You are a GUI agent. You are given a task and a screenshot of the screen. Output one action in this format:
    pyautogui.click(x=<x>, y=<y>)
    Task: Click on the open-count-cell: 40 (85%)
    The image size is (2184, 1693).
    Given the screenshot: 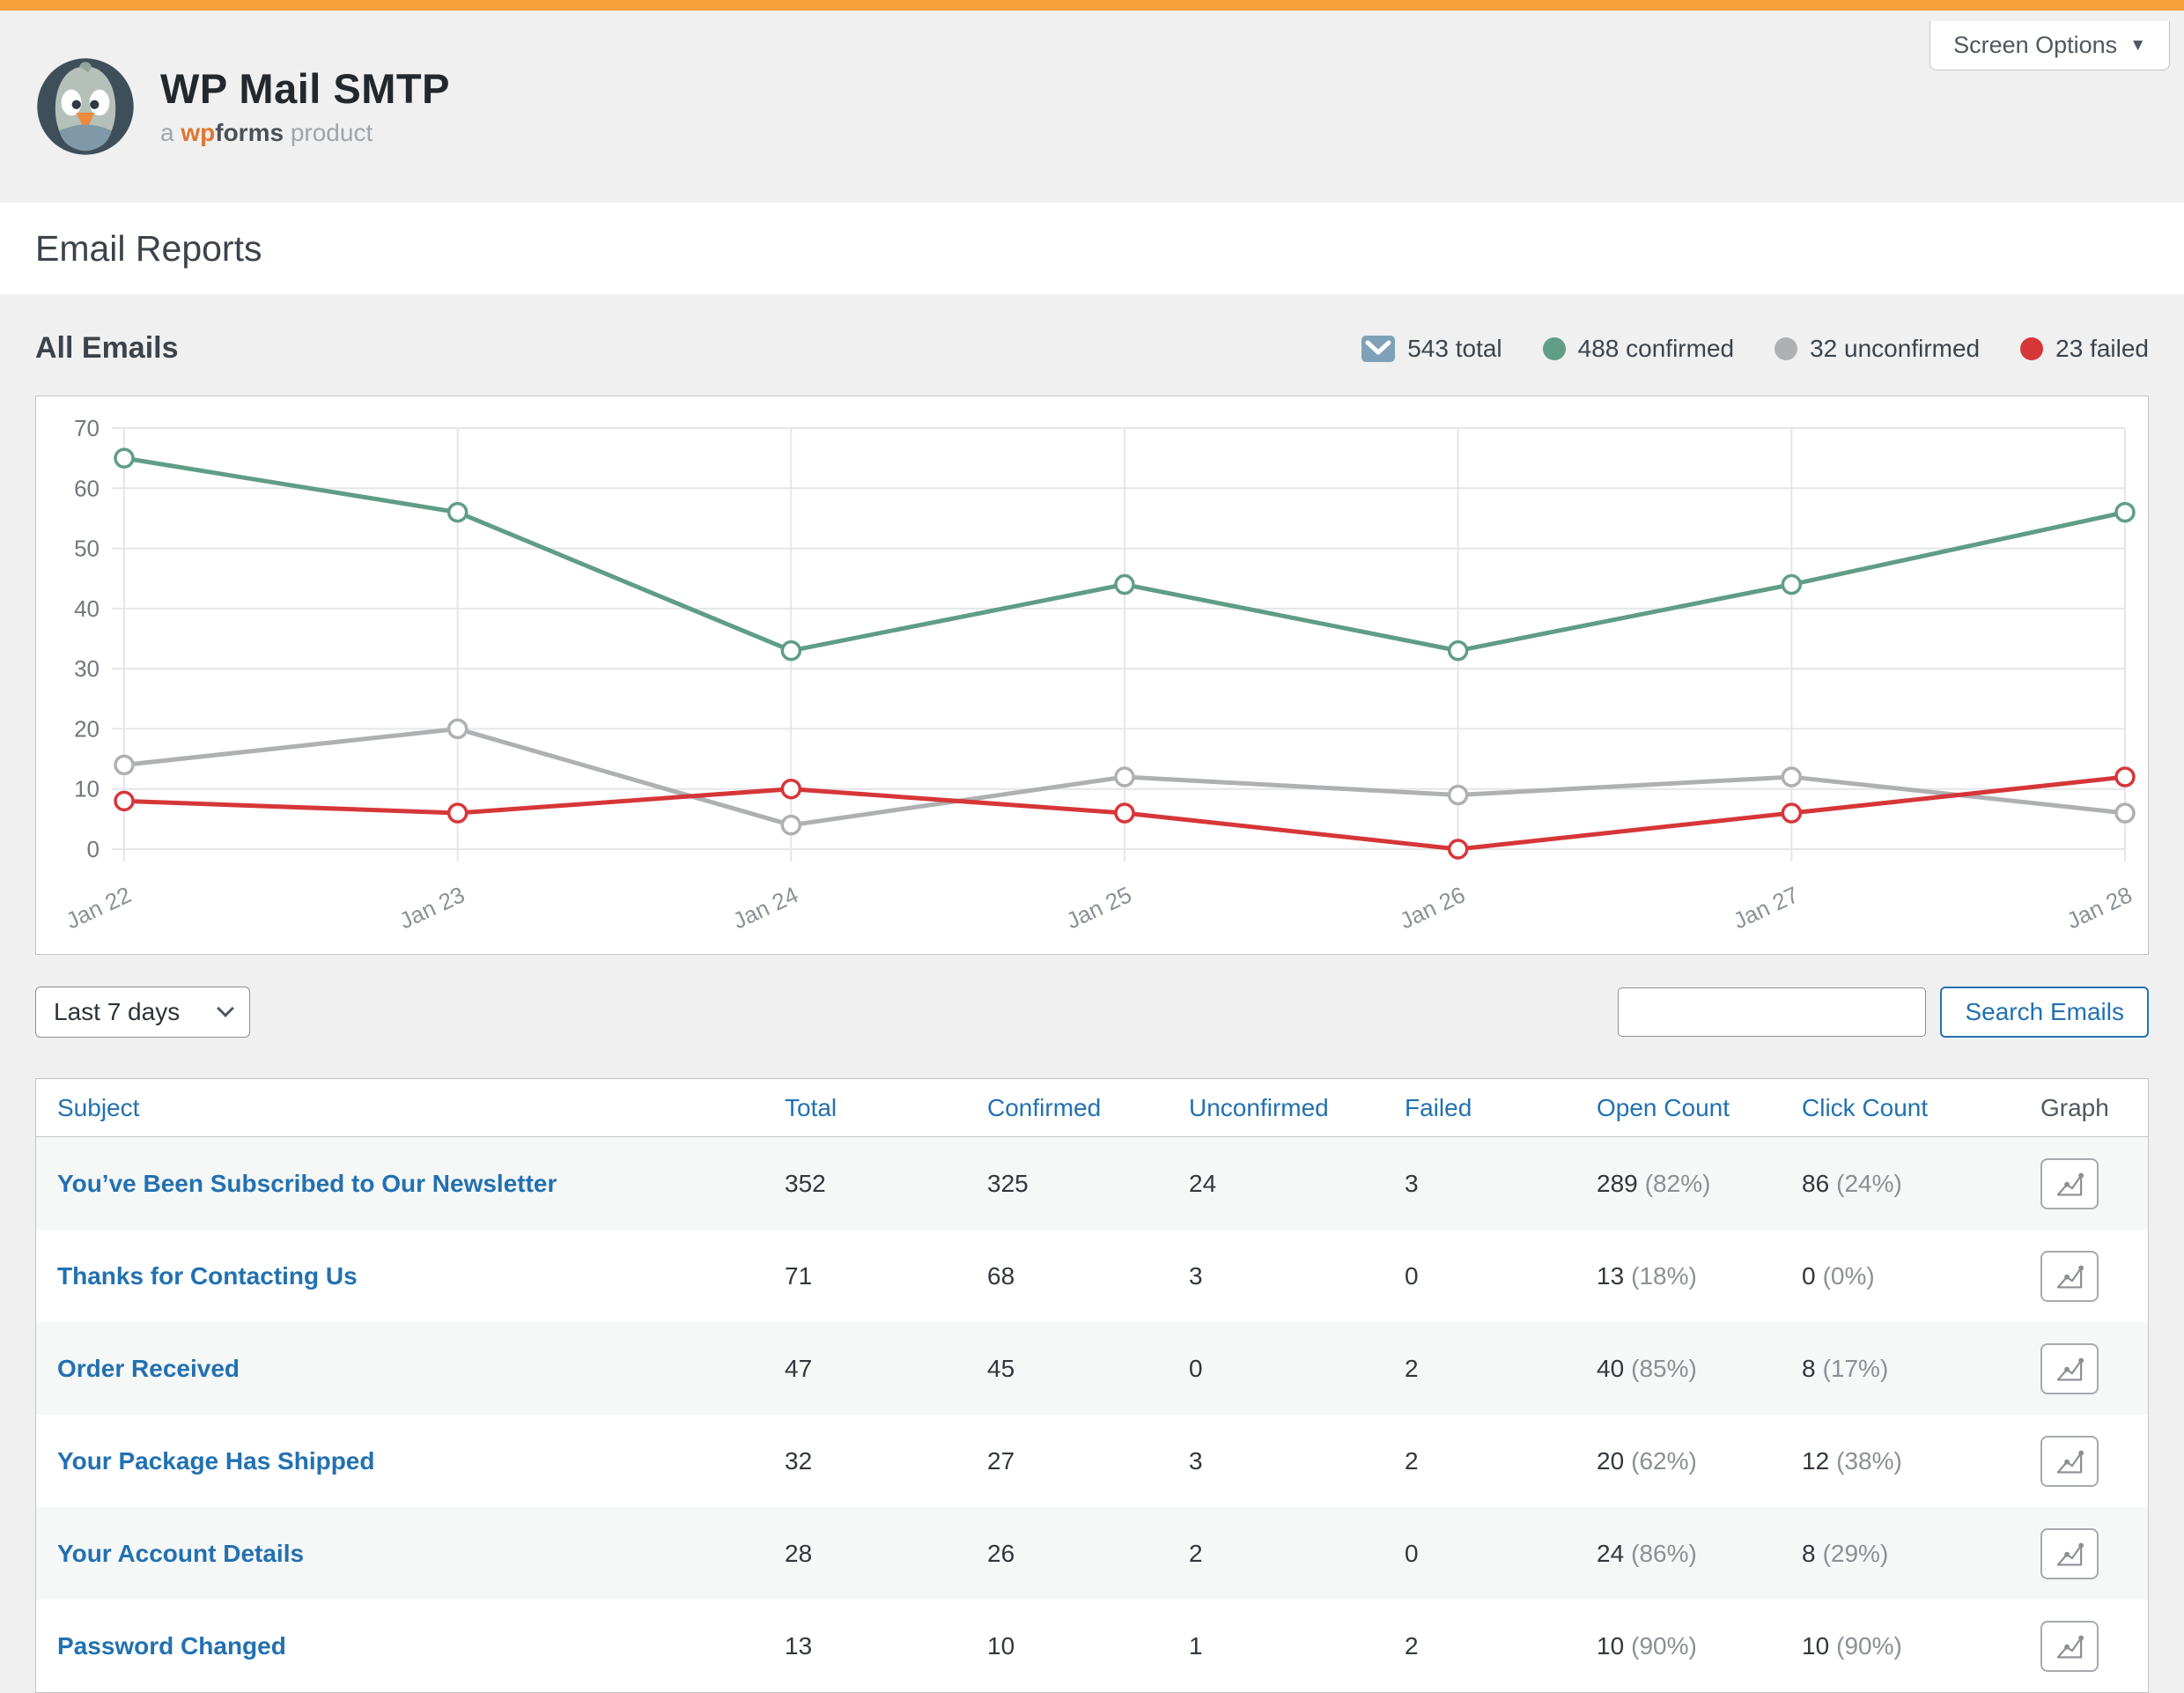 What is the action you would take?
    pyautogui.click(x=1647, y=1368)
    